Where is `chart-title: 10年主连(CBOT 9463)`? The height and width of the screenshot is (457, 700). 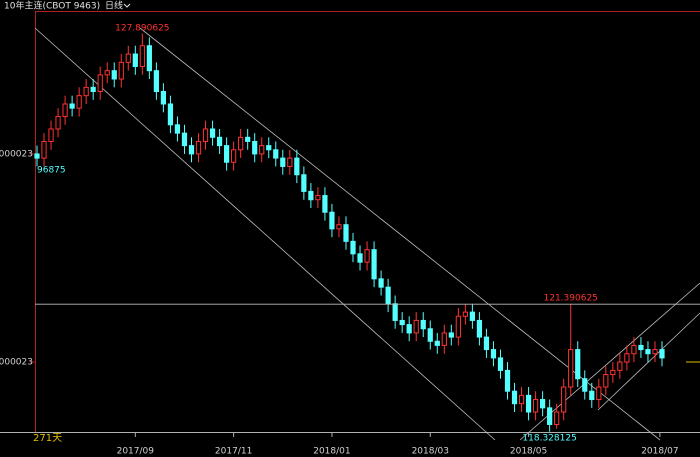
chart-title: 10年主连(CBOT 9463) is located at coordinates (52, 6).